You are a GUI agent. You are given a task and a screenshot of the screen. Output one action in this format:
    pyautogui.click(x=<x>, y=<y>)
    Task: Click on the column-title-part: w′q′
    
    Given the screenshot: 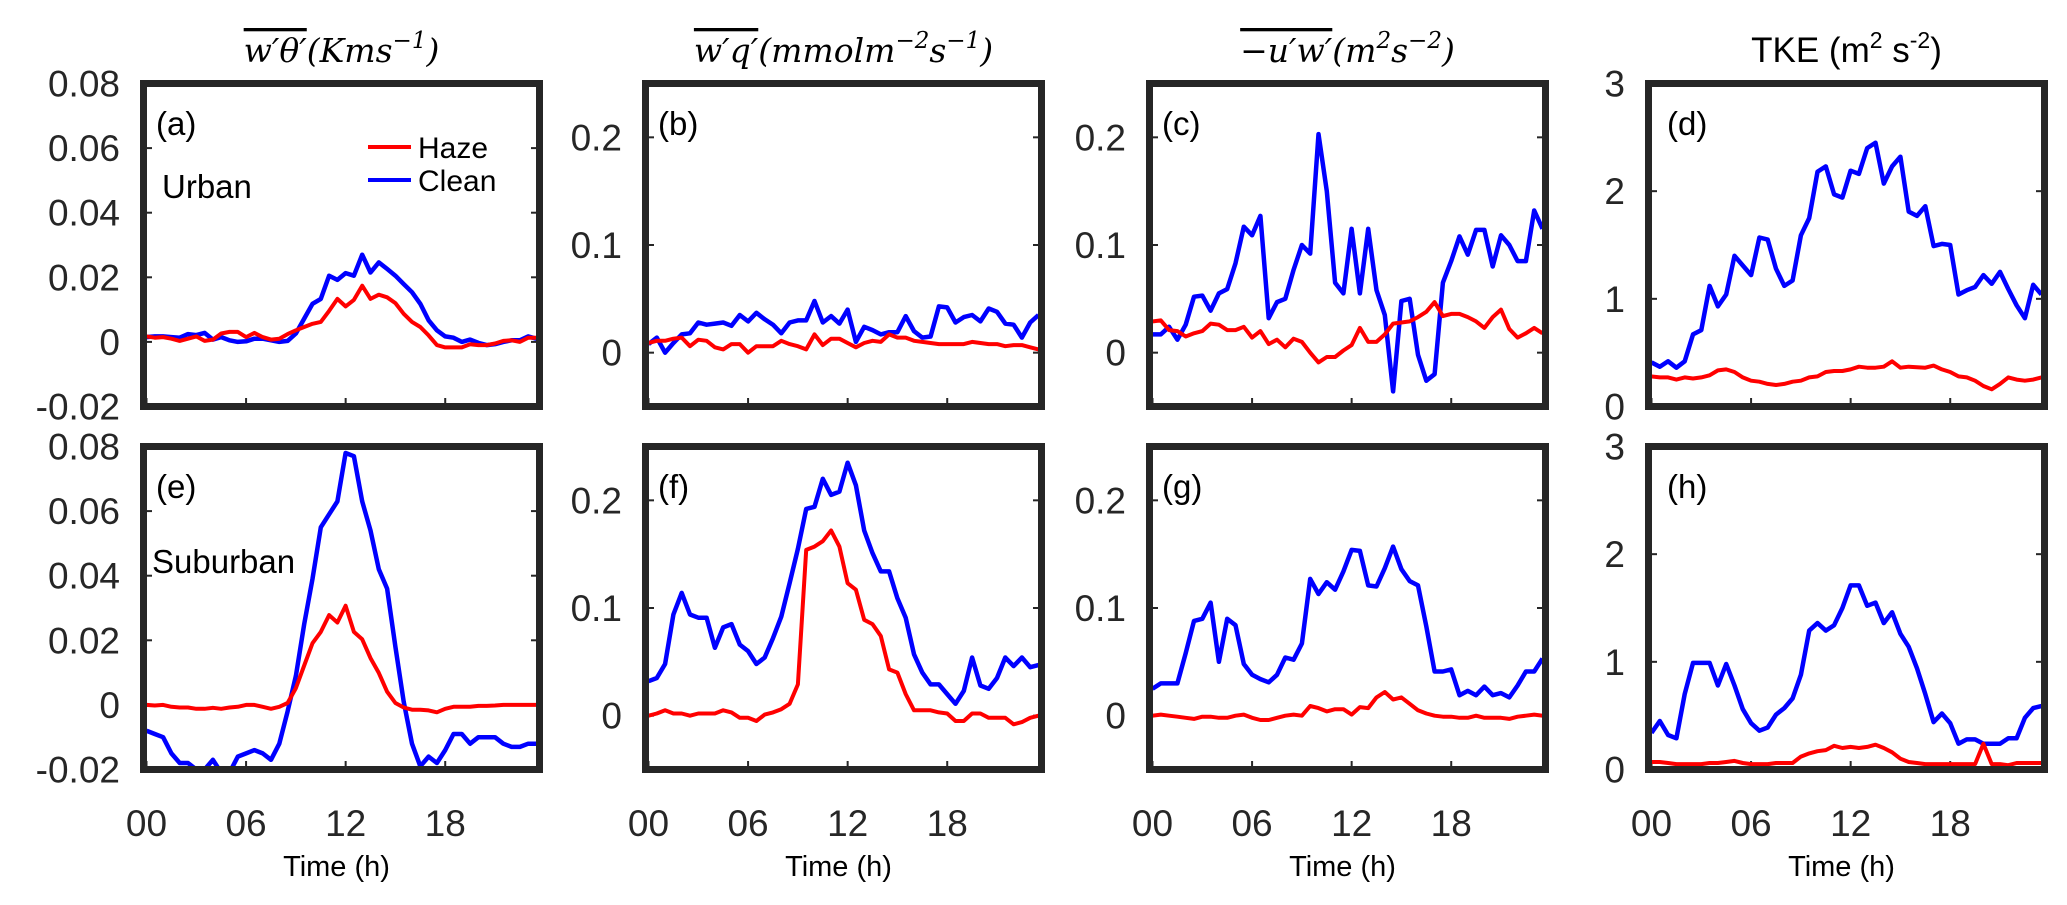 What is the action you would take?
    pyautogui.click(x=726, y=50)
    